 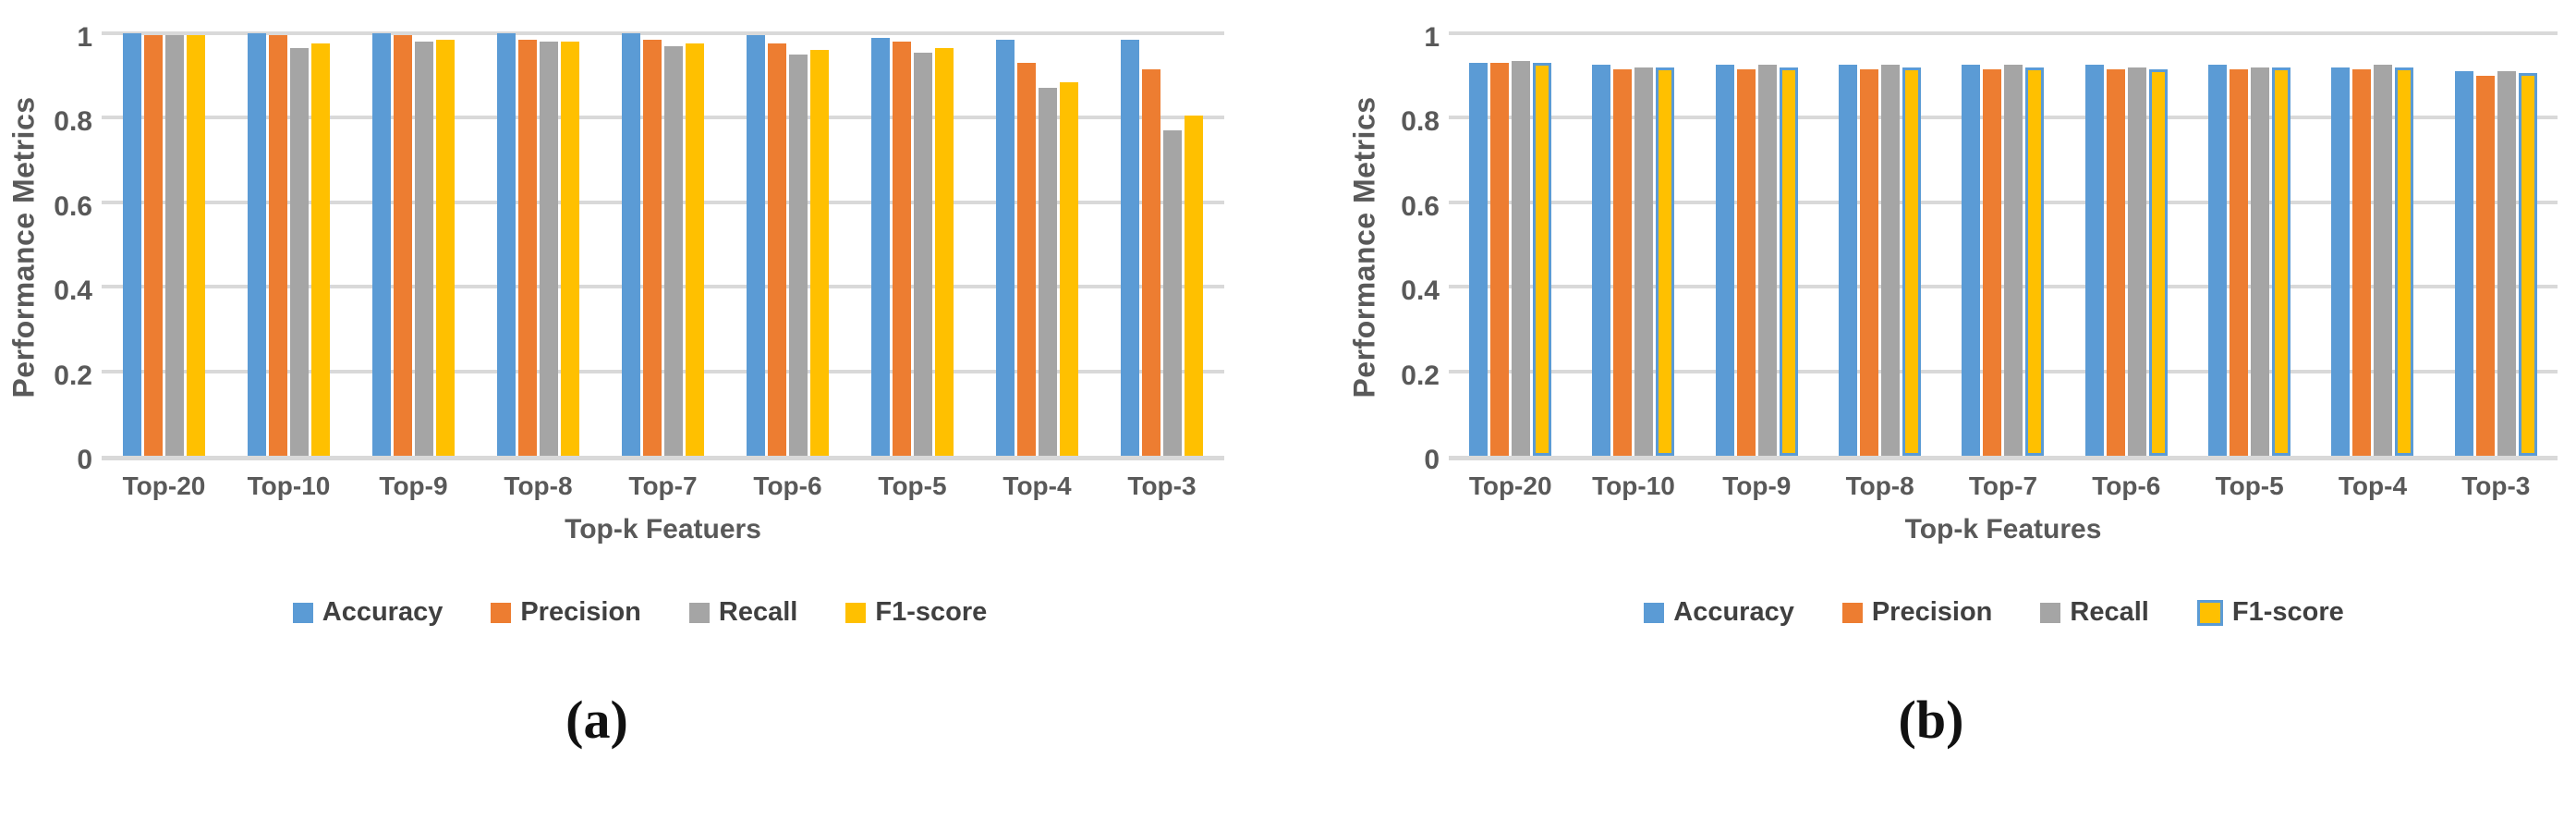 I want to click on legend-item-precision: Precision, so click(x=1917, y=613).